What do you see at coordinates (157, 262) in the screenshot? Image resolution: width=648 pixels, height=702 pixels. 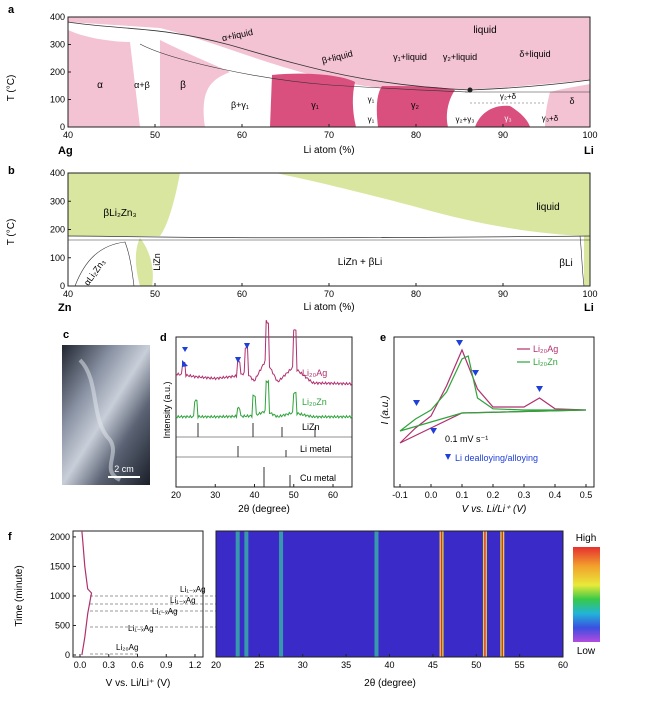 I see `label-lizn: LiZn` at bounding box center [157, 262].